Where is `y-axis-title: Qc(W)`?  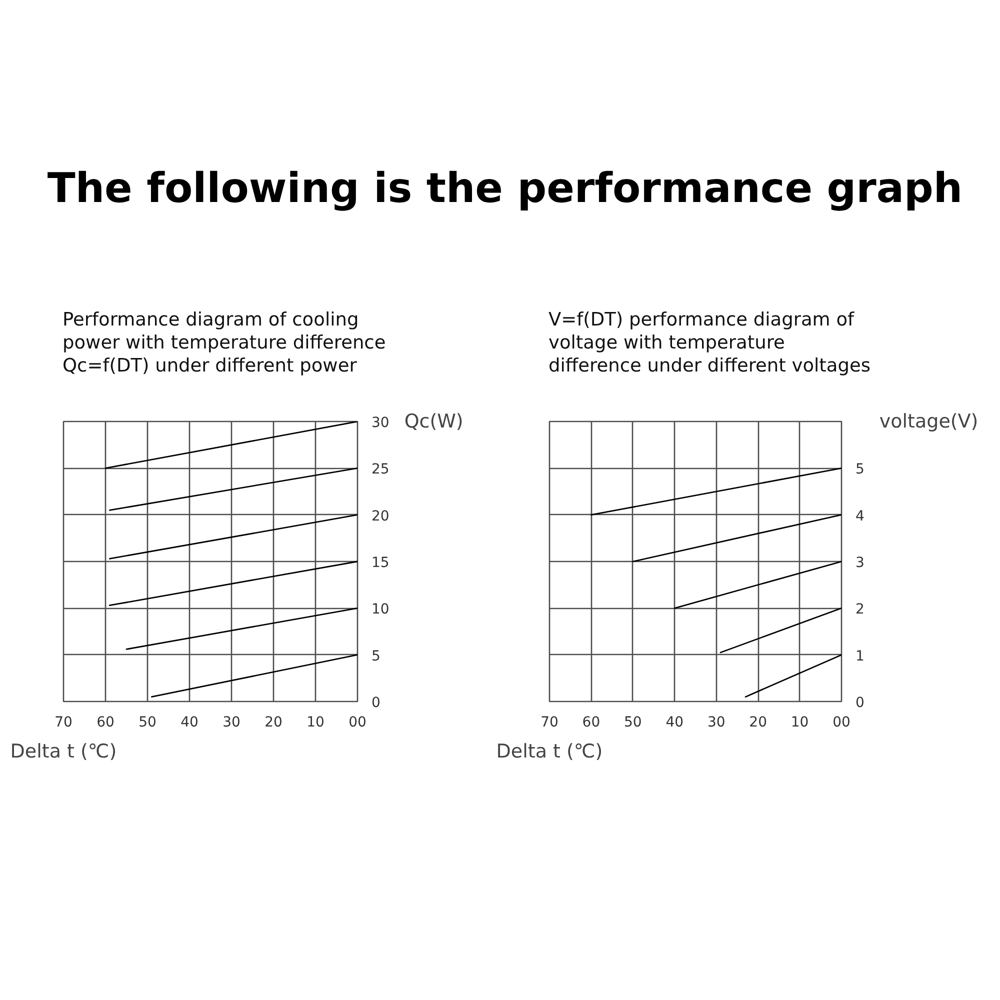 y-axis-title: Qc(W) is located at coordinates (434, 421).